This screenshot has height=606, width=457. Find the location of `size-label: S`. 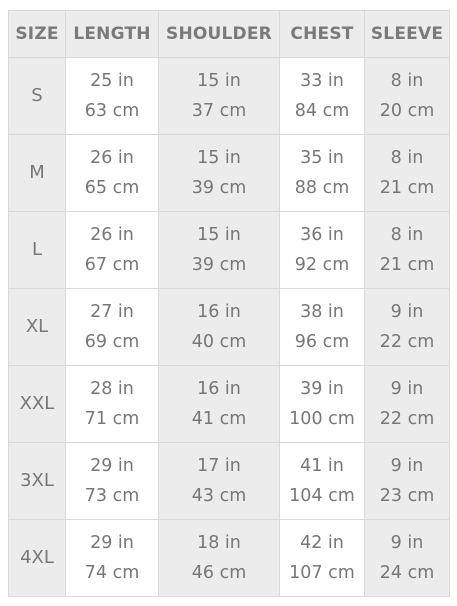

size-label: S is located at coordinates (37, 96).